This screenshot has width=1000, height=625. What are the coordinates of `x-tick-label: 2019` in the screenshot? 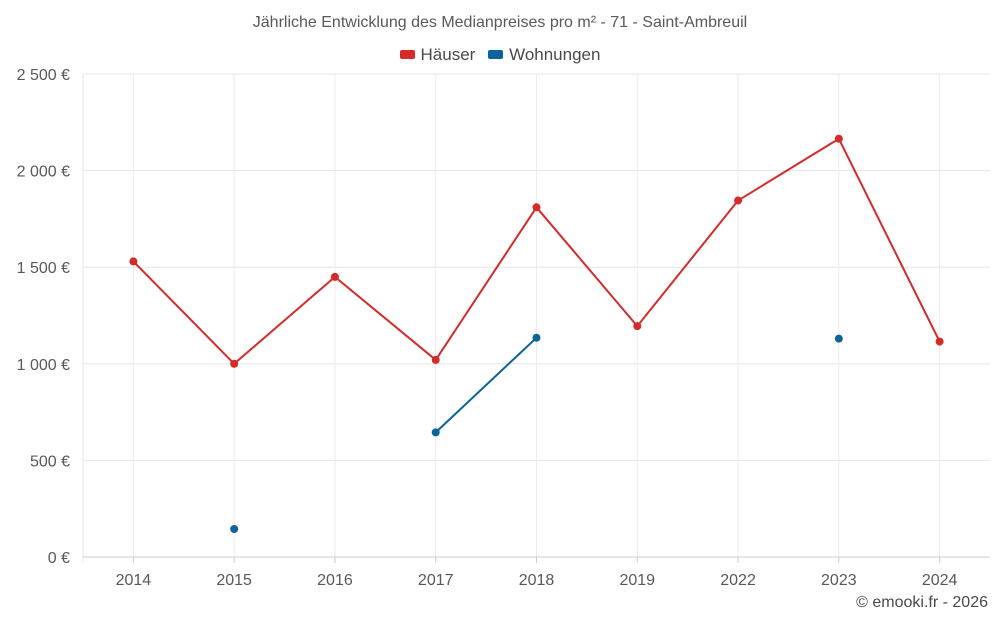 It's located at (637, 580).